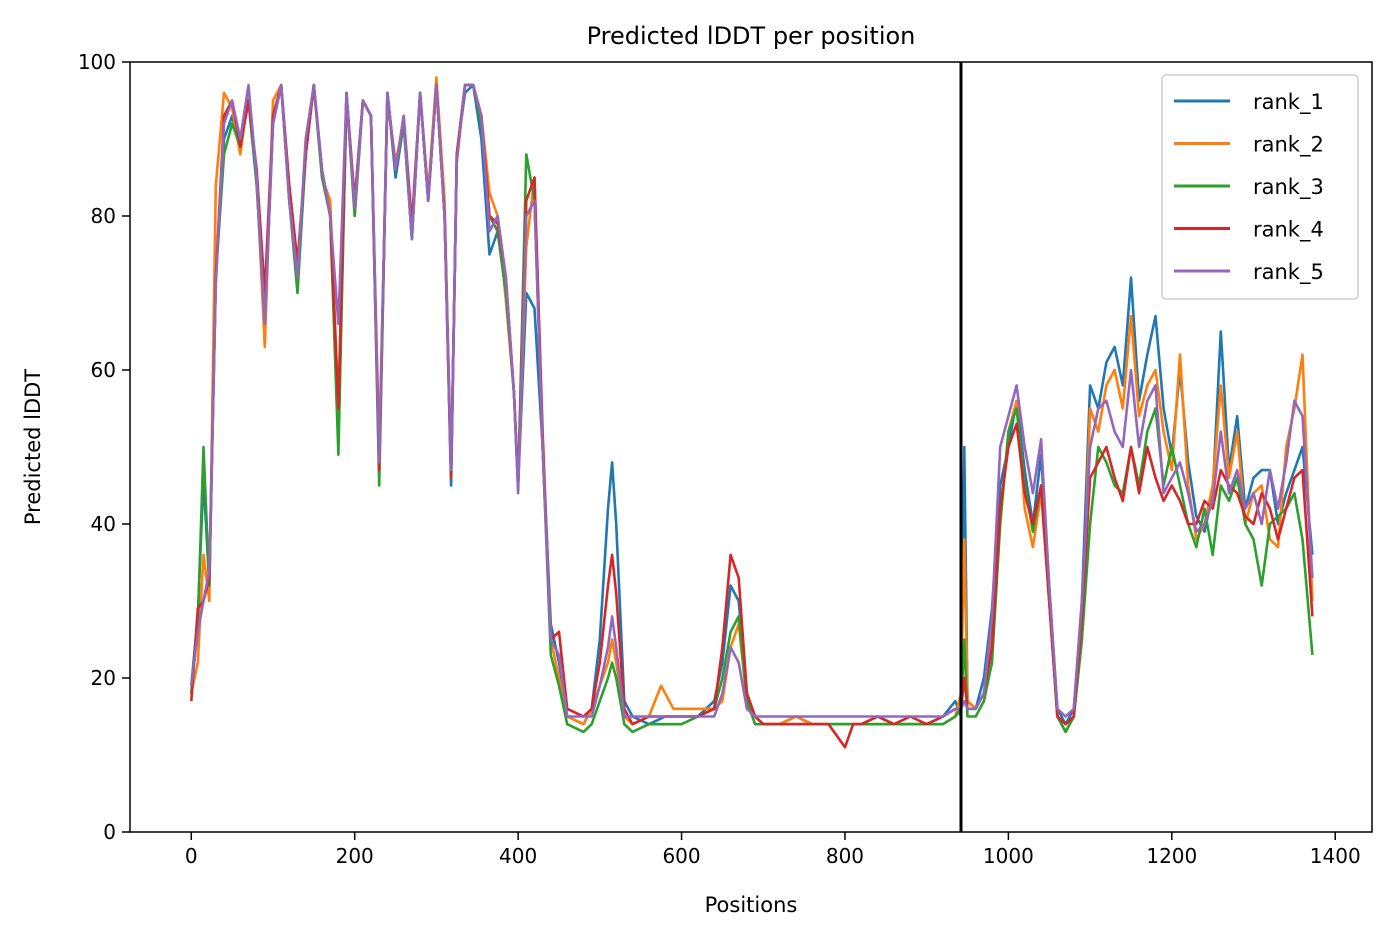  I want to click on x-tick-label: 1400, so click(1335, 856).